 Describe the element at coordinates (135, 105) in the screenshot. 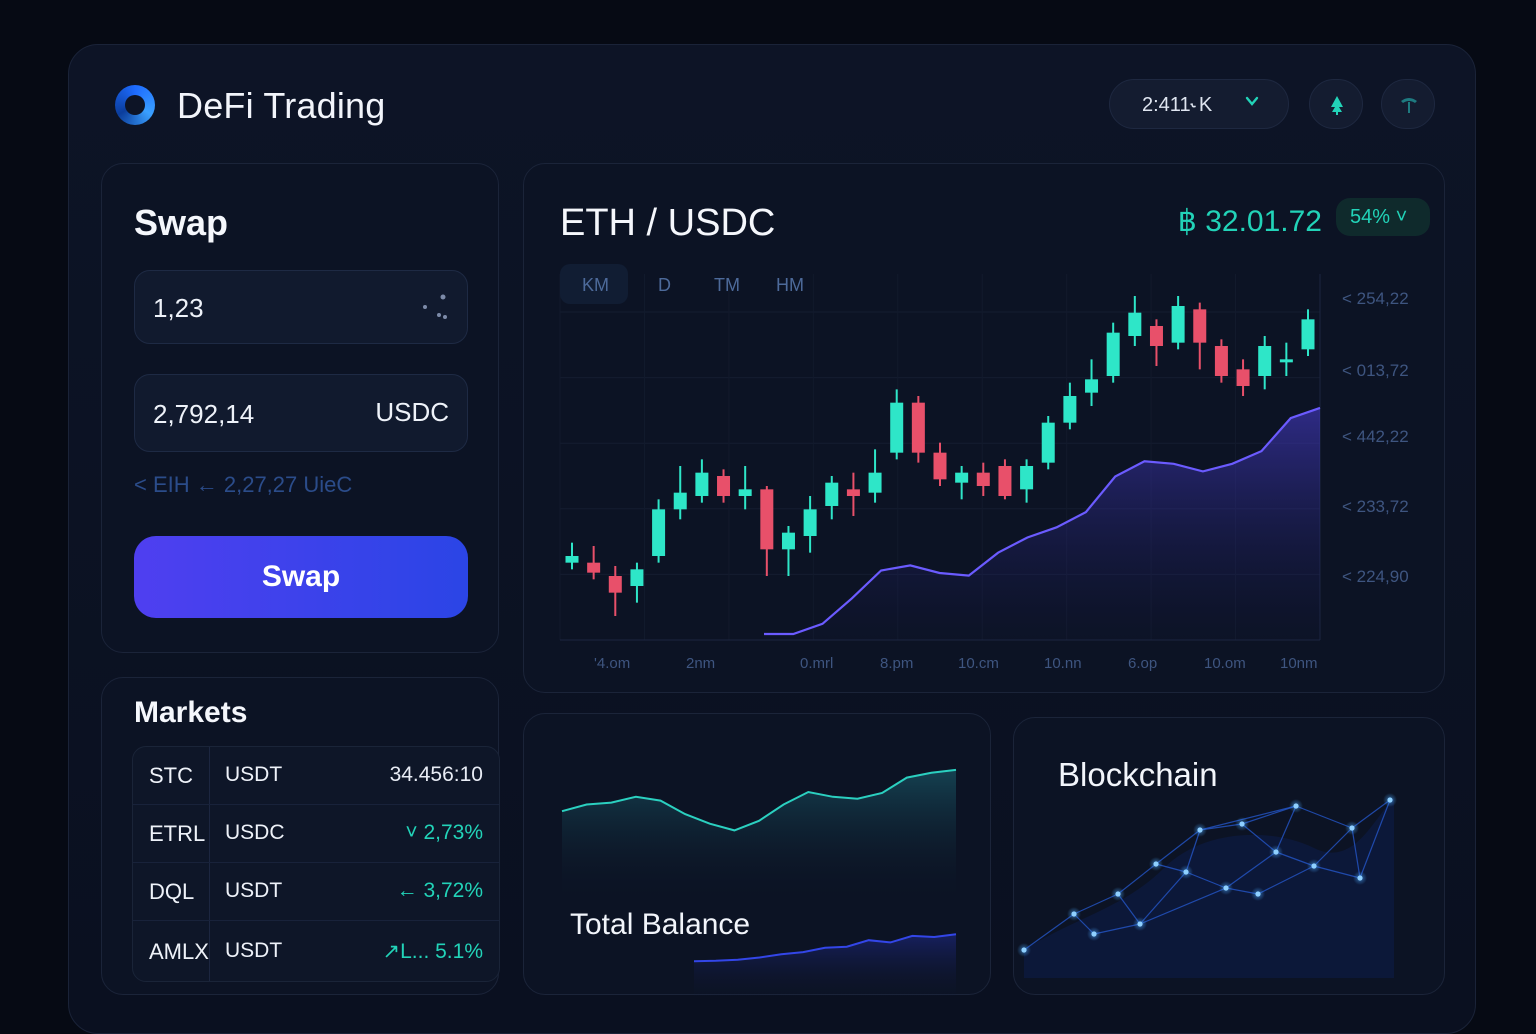

I see `logo-icon` at that location.